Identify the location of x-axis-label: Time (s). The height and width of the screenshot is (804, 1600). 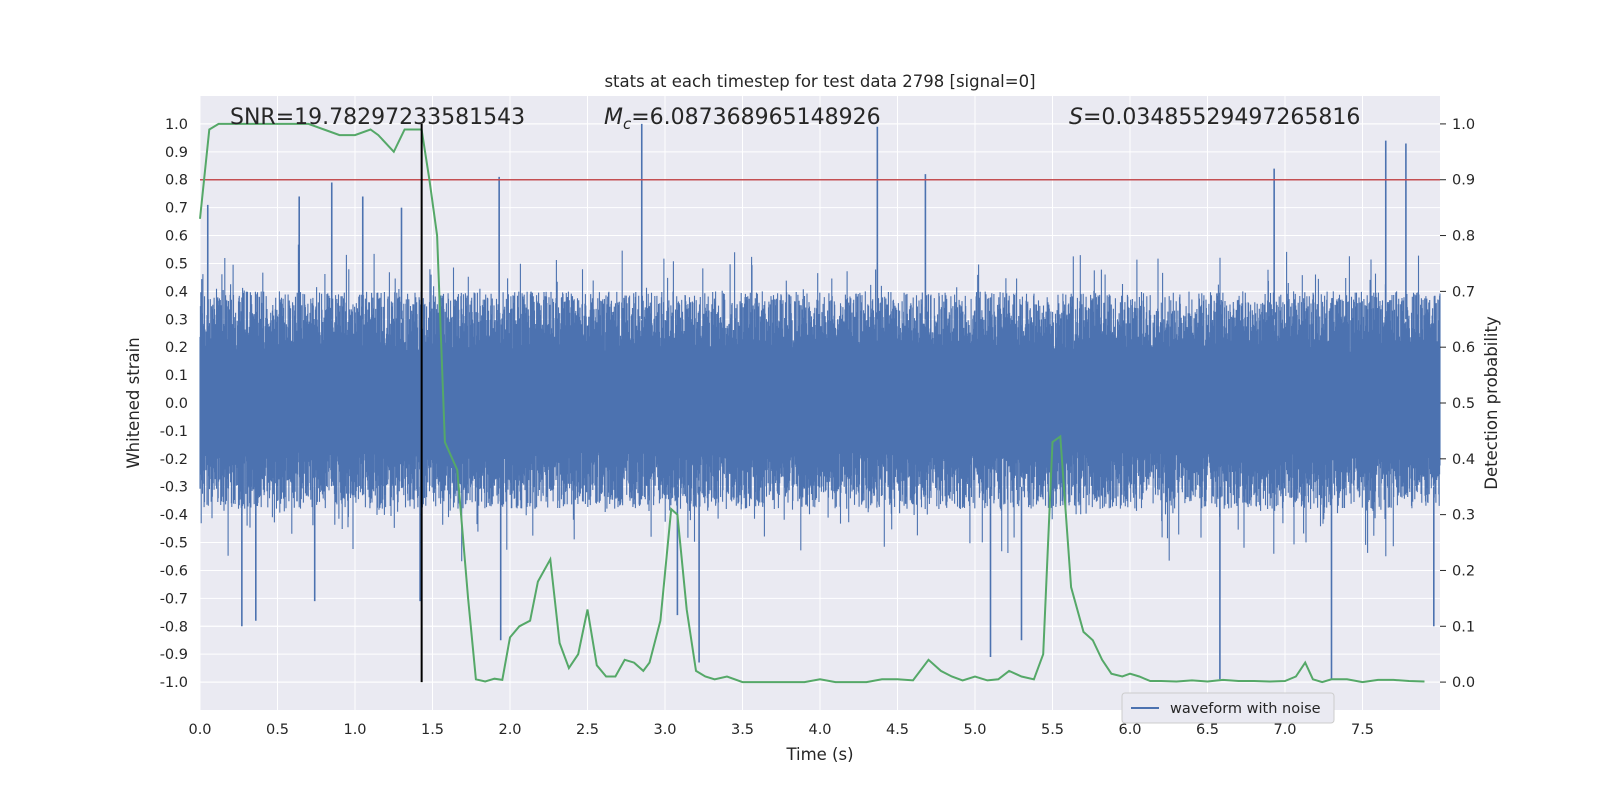
(819, 754).